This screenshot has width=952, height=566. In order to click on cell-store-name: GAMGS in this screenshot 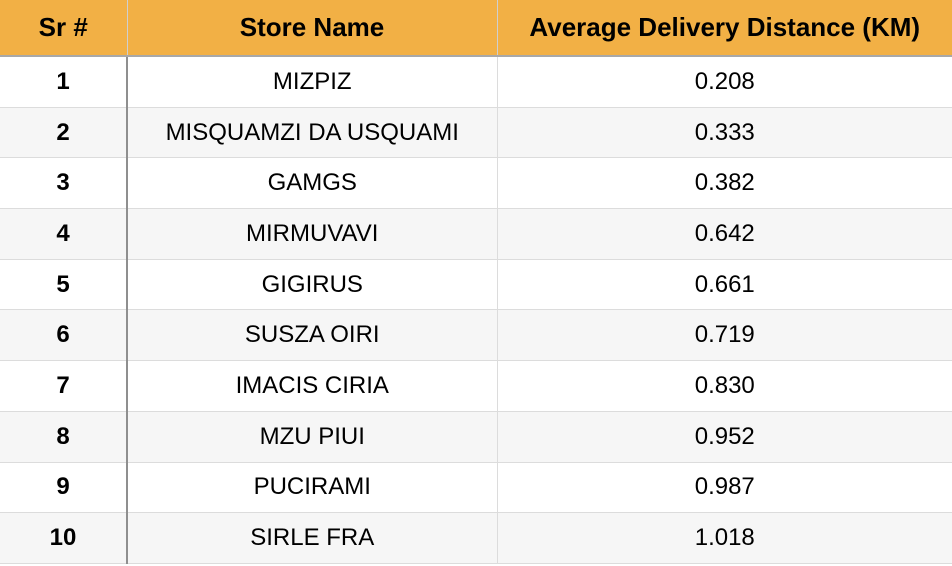, I will do `click(312, 183)`.